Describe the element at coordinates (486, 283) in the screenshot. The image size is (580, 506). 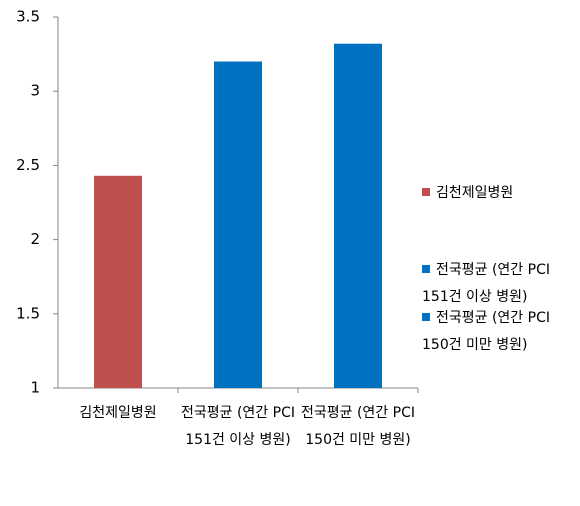
I see `legend-label: 전국평균 (연간 PCI 151건 이상 병원)` at that location.